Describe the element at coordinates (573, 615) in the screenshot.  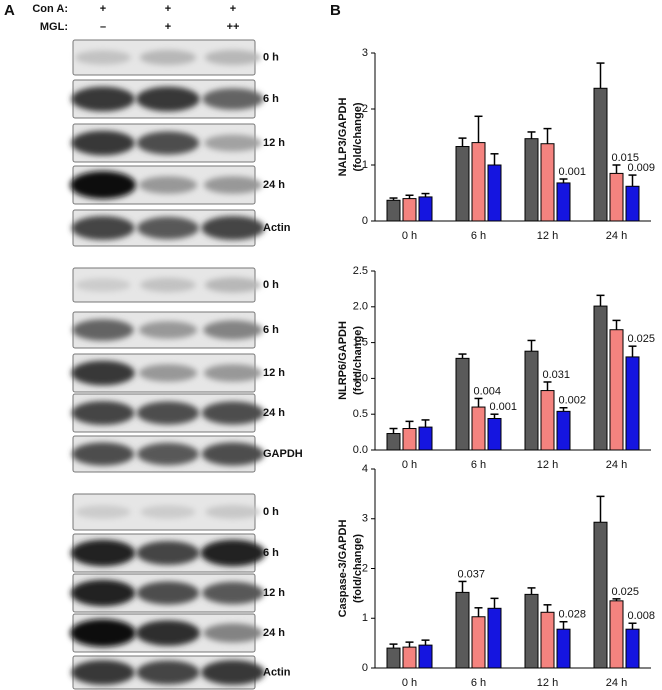
I see `p-value: 0.028` at that location.